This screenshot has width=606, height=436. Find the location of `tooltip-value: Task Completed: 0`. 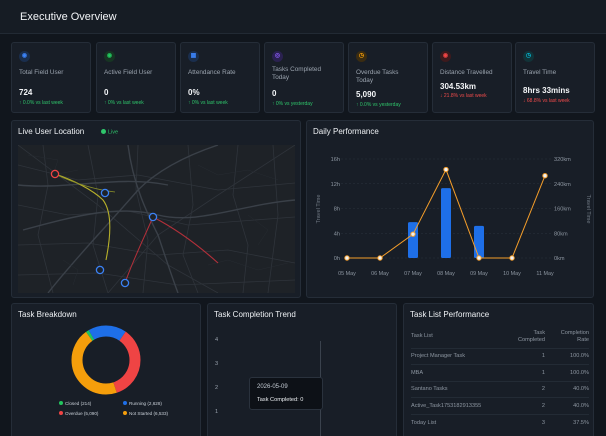

tooltip-value: Task Completed: 0 is located at coordinates (280, 400).